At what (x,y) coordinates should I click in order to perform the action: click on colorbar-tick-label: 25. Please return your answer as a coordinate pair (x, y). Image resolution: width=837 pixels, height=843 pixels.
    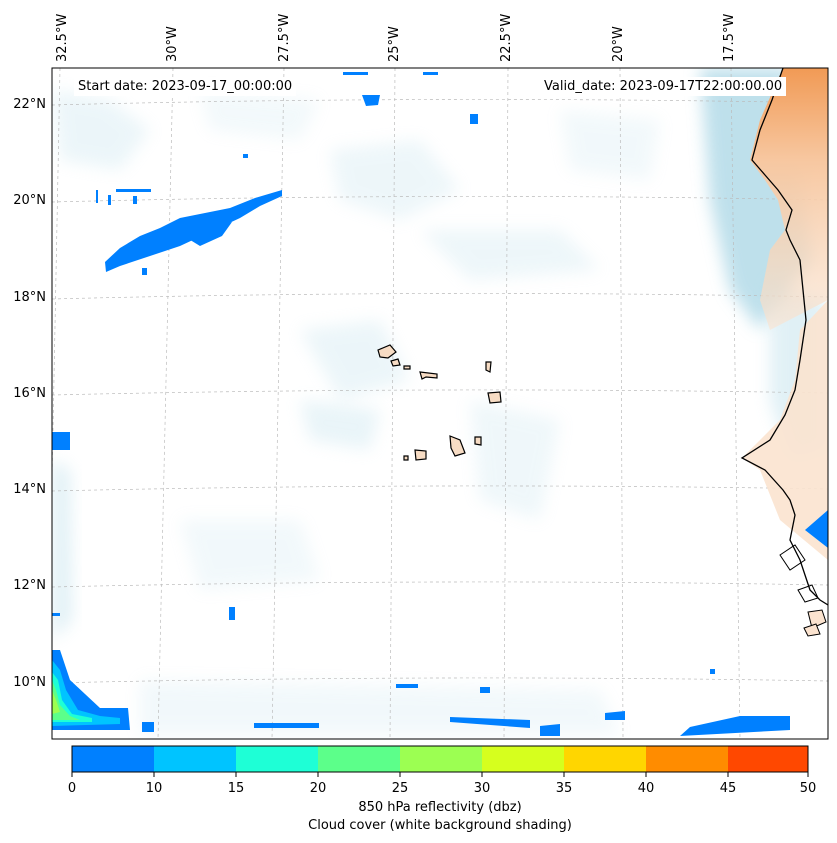
    Looking at the image, I should click on (400, 788).